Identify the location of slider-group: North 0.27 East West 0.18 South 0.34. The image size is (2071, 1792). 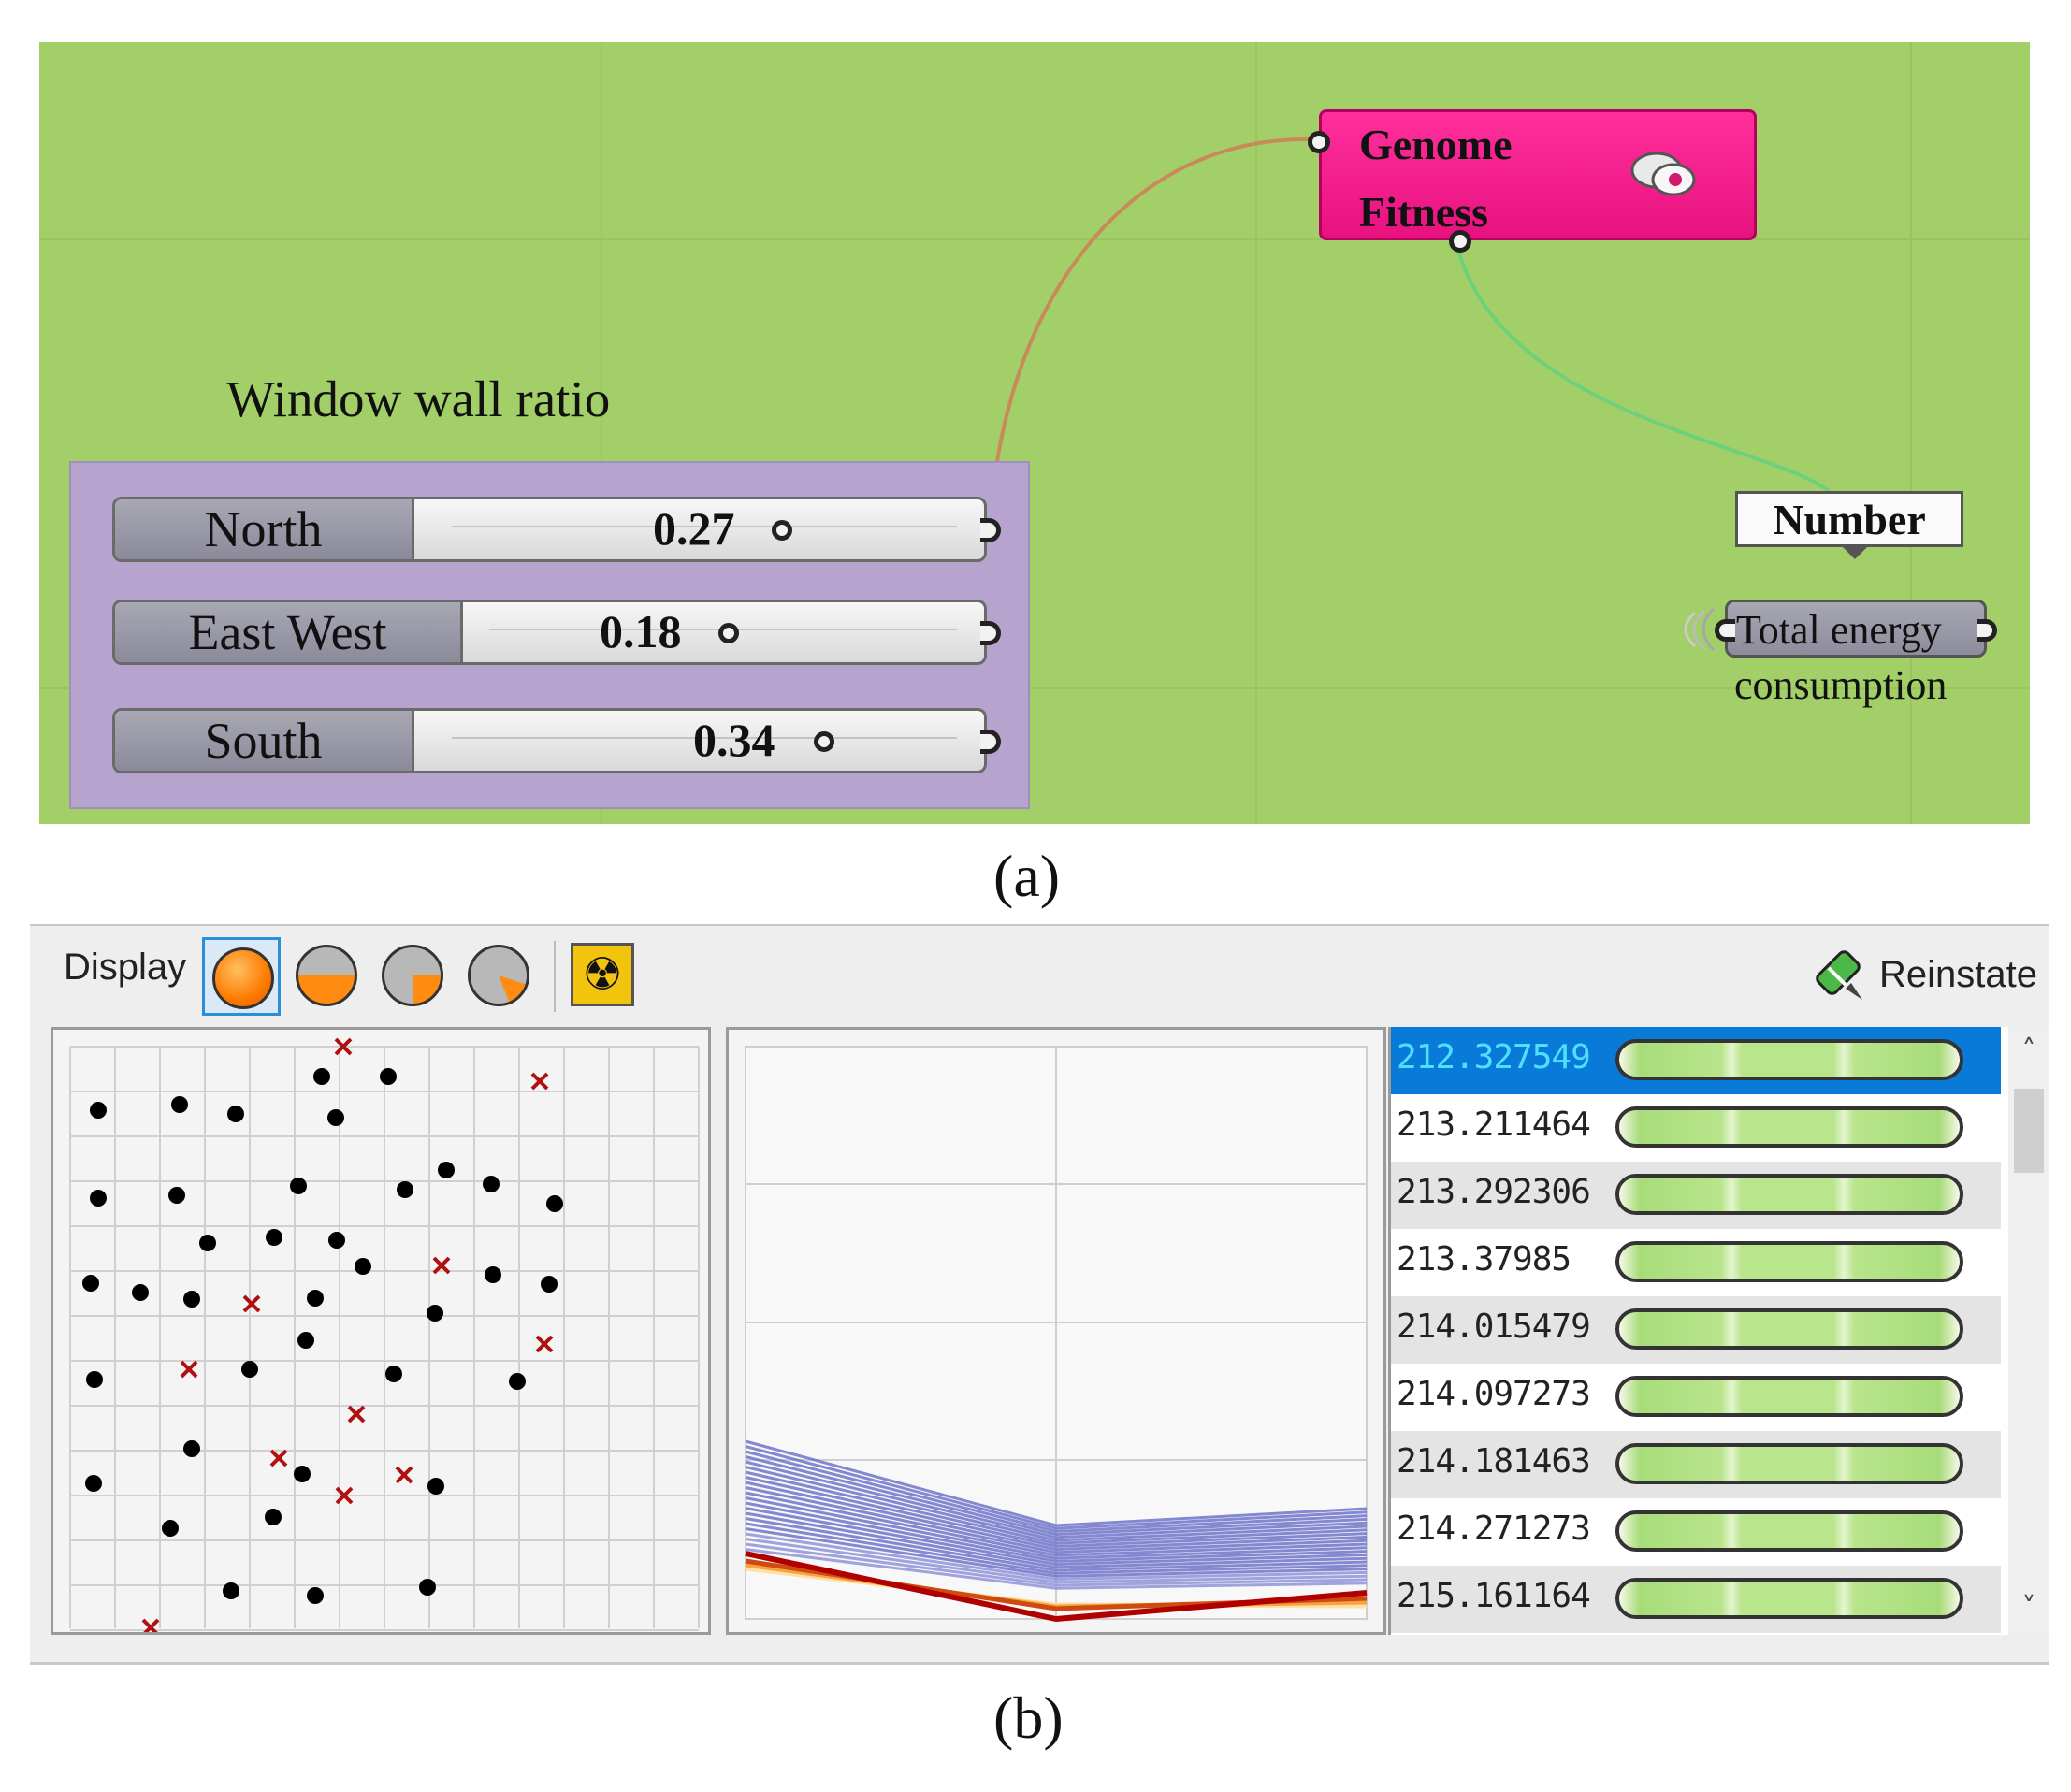
(549, 635).